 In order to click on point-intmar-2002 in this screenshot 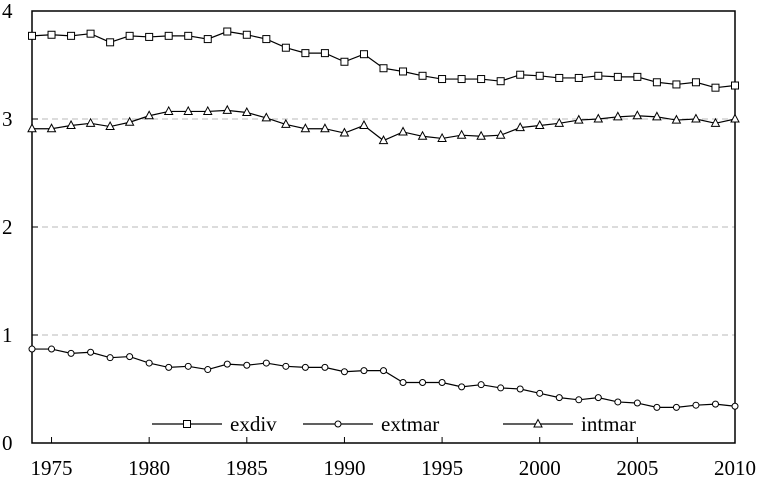, I will do `click(578, 119)`.